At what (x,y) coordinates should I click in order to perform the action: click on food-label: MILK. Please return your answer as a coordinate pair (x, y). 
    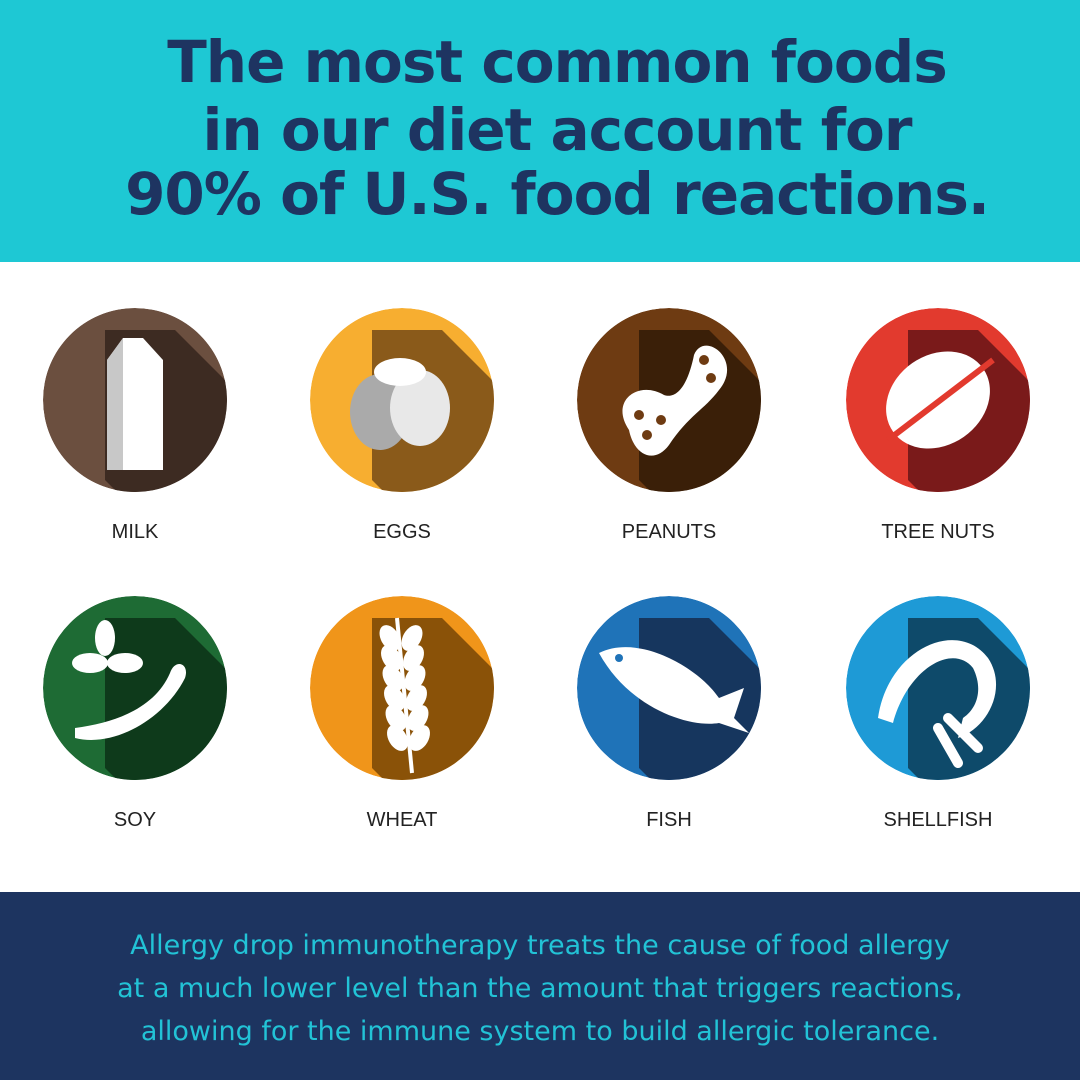
    Looking at the image, I should click on (135, 532).